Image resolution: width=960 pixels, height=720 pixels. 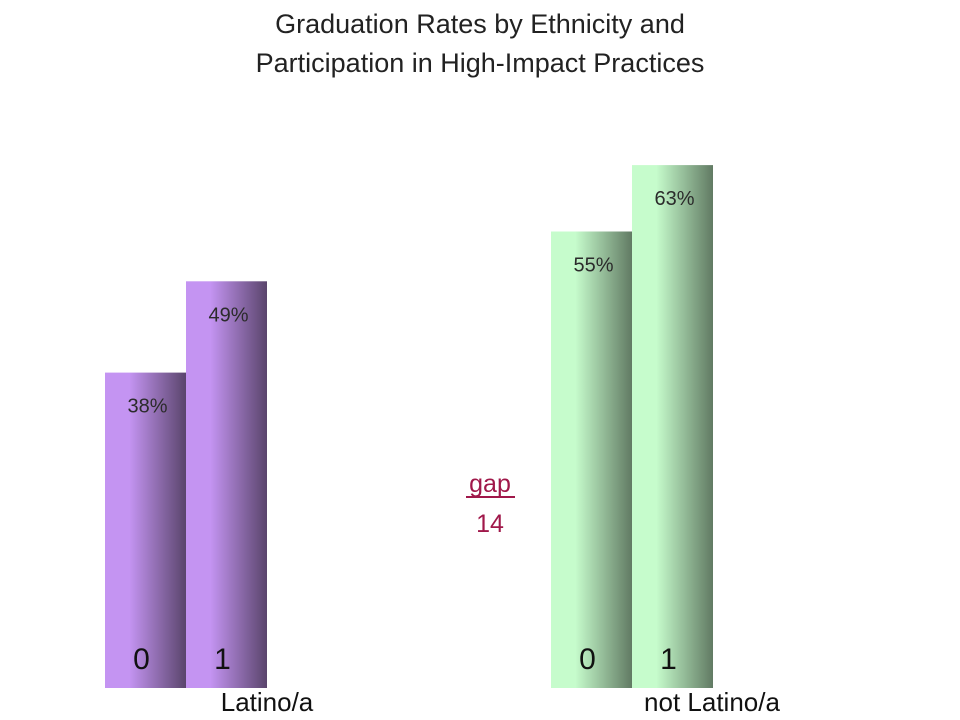 What do you see at coordinates (480, 24) in the screenshot?
I see `chart-title-line-1: Graduation Rates by Ethnicity and` at bounding box center [480, 24].